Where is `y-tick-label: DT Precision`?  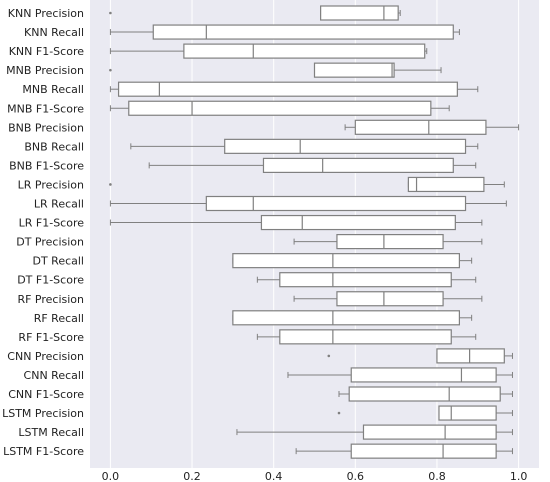 y-tick-label: DT Precision is located at coordinates (50, 242).